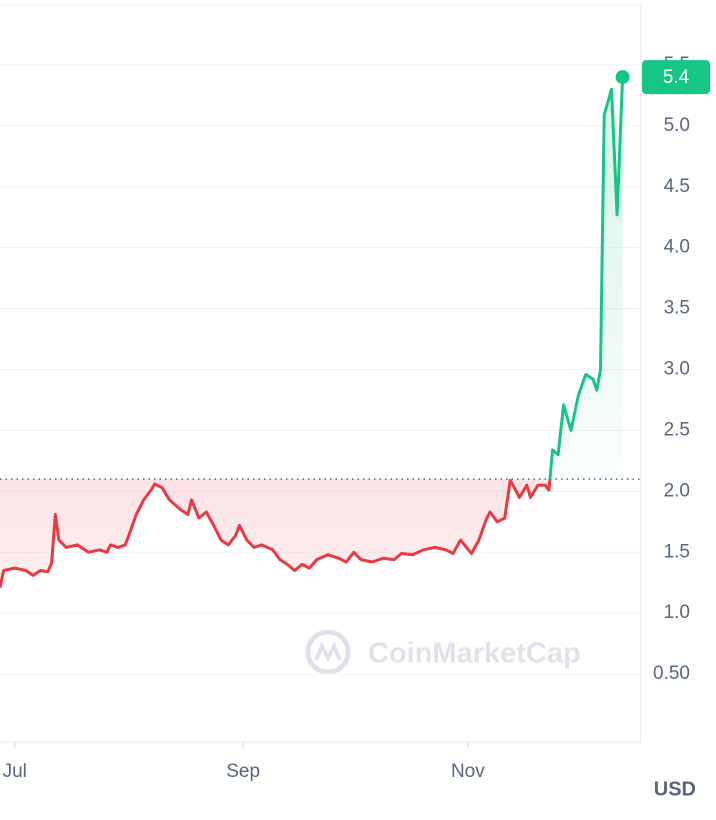  I want to click on y-tick-label: 1.0, so click(677, 612).